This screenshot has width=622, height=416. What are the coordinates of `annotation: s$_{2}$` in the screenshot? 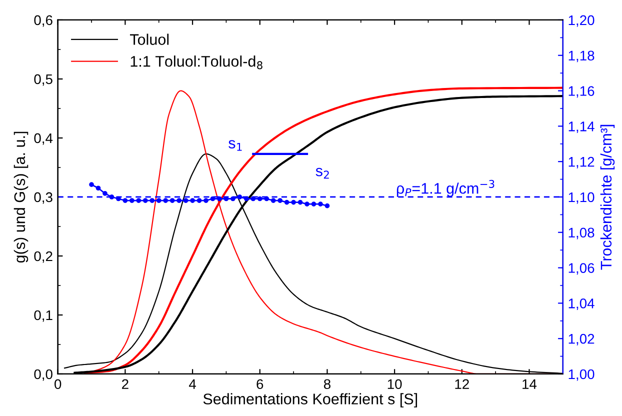 It's located at (322, 173).